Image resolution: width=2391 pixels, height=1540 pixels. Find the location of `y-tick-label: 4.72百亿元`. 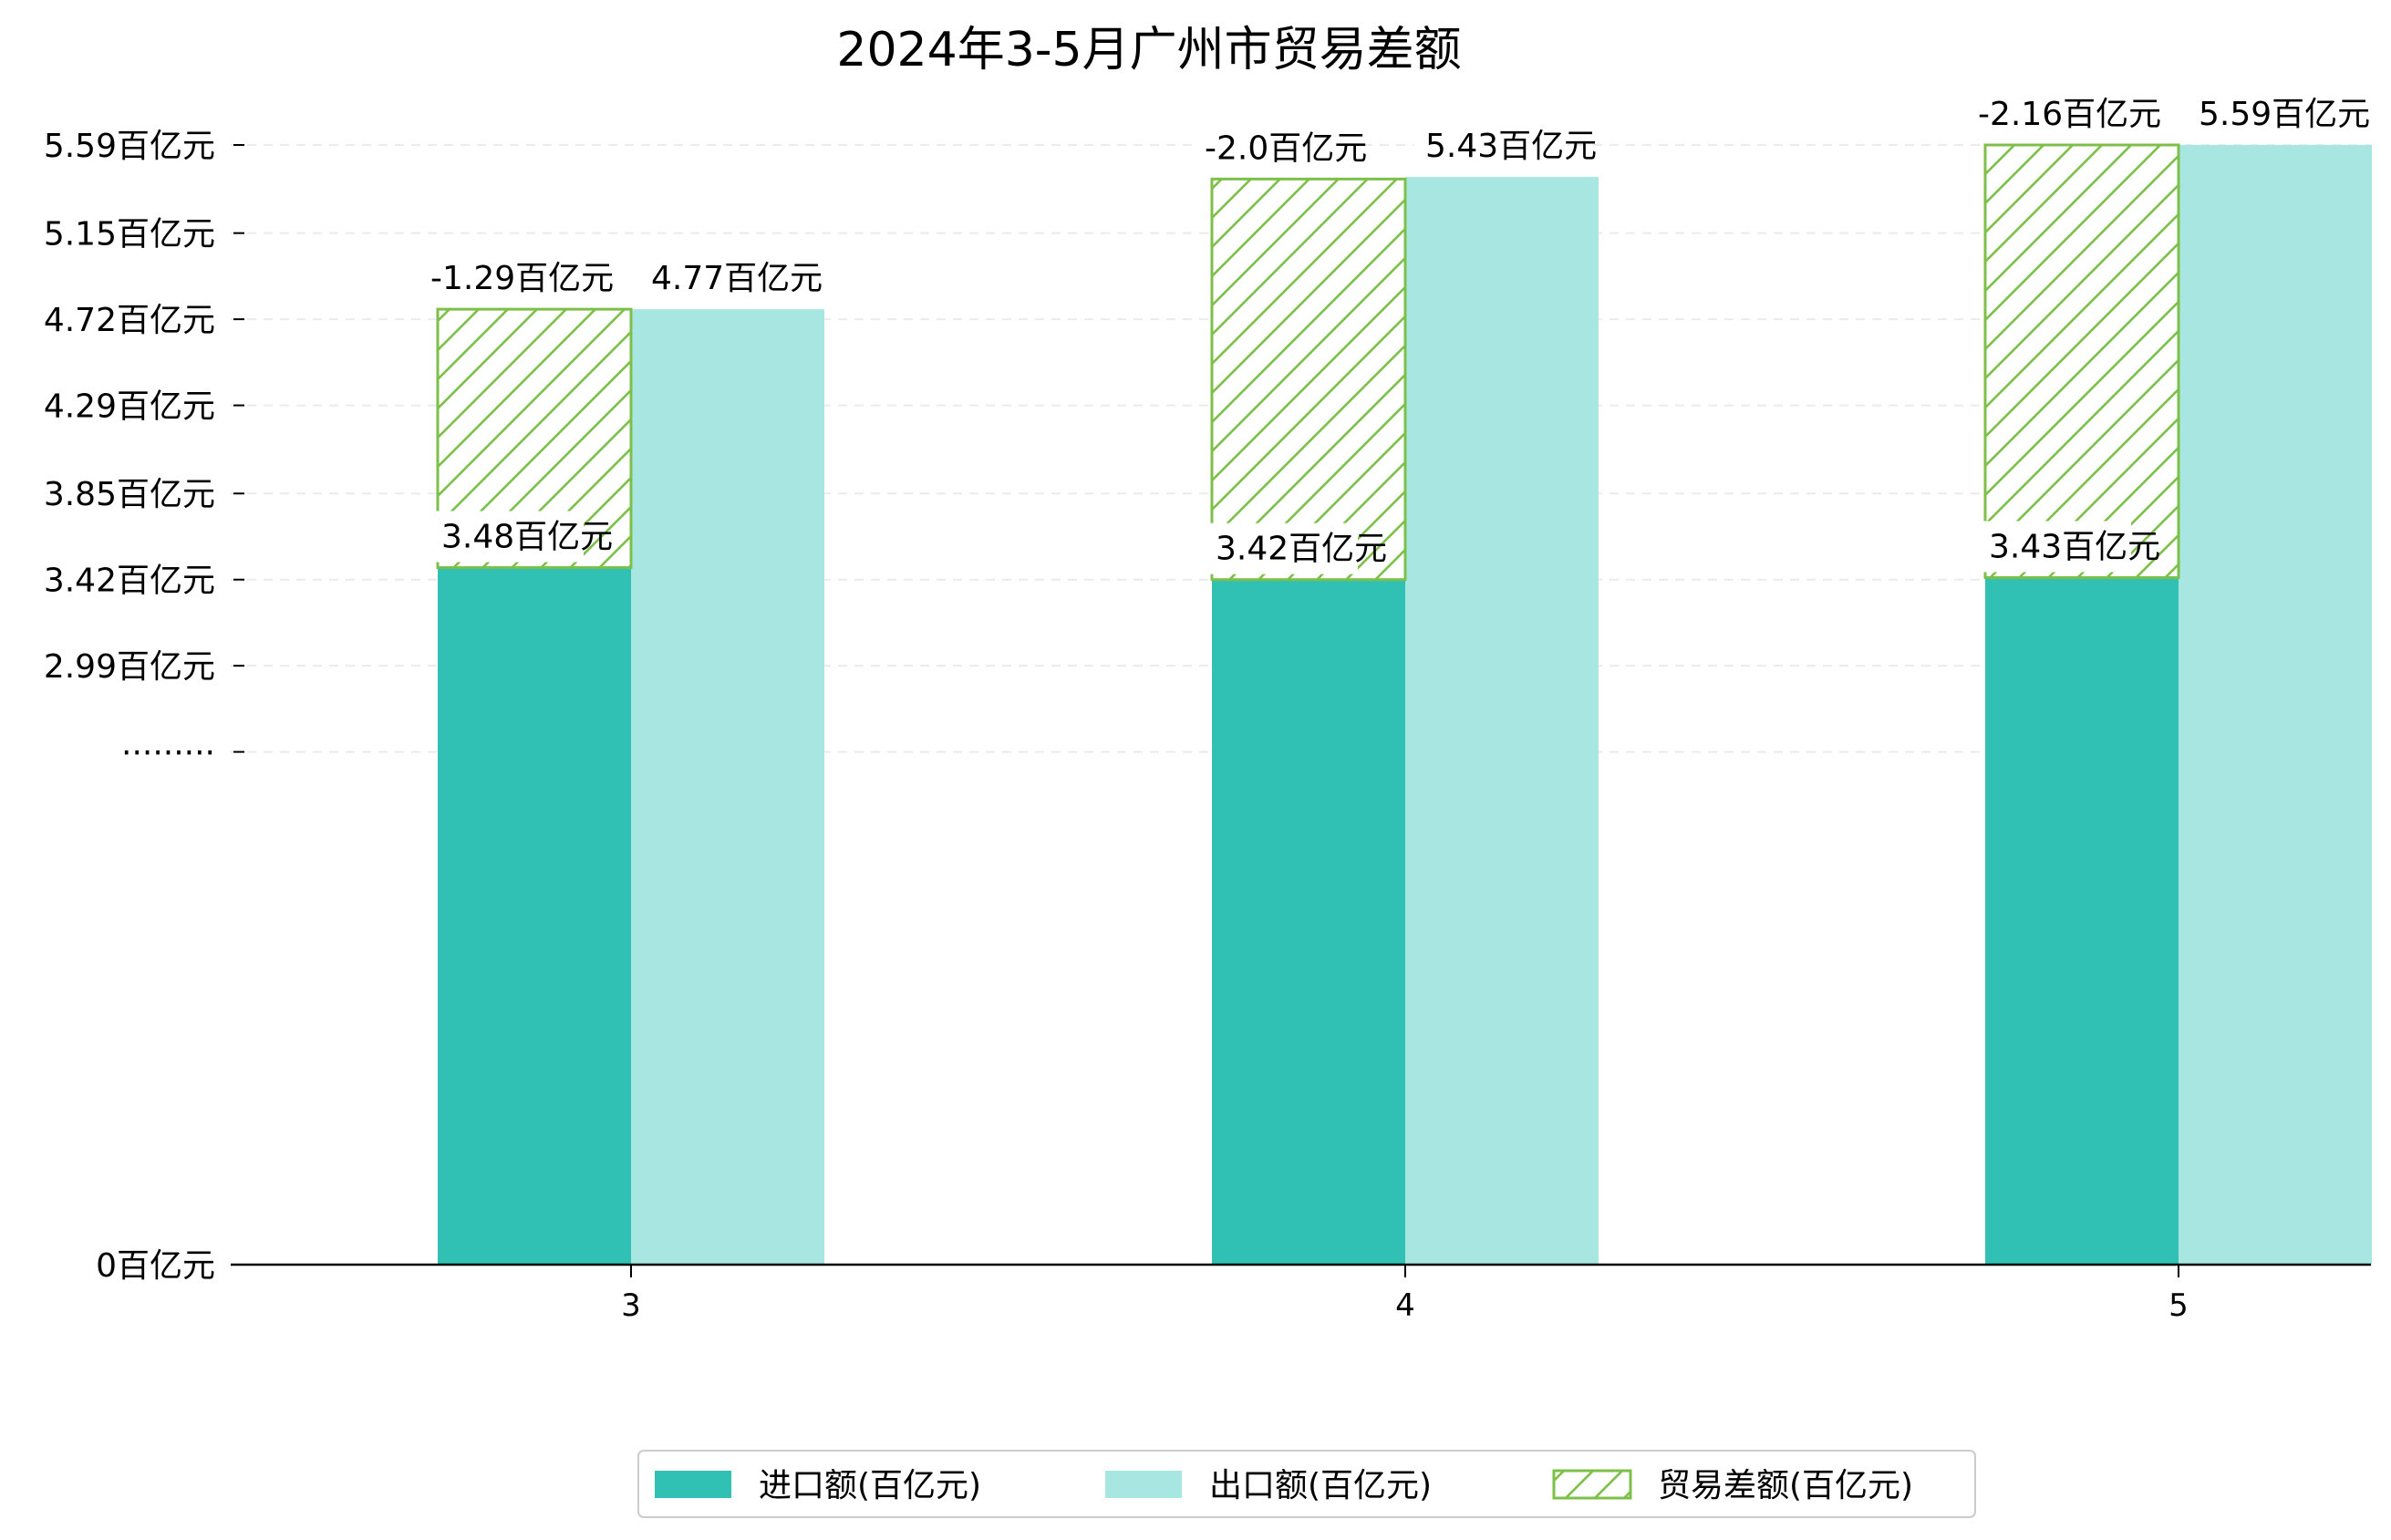

y-tick-label: 4.72百亿元 is located at coordinates (129, 320).